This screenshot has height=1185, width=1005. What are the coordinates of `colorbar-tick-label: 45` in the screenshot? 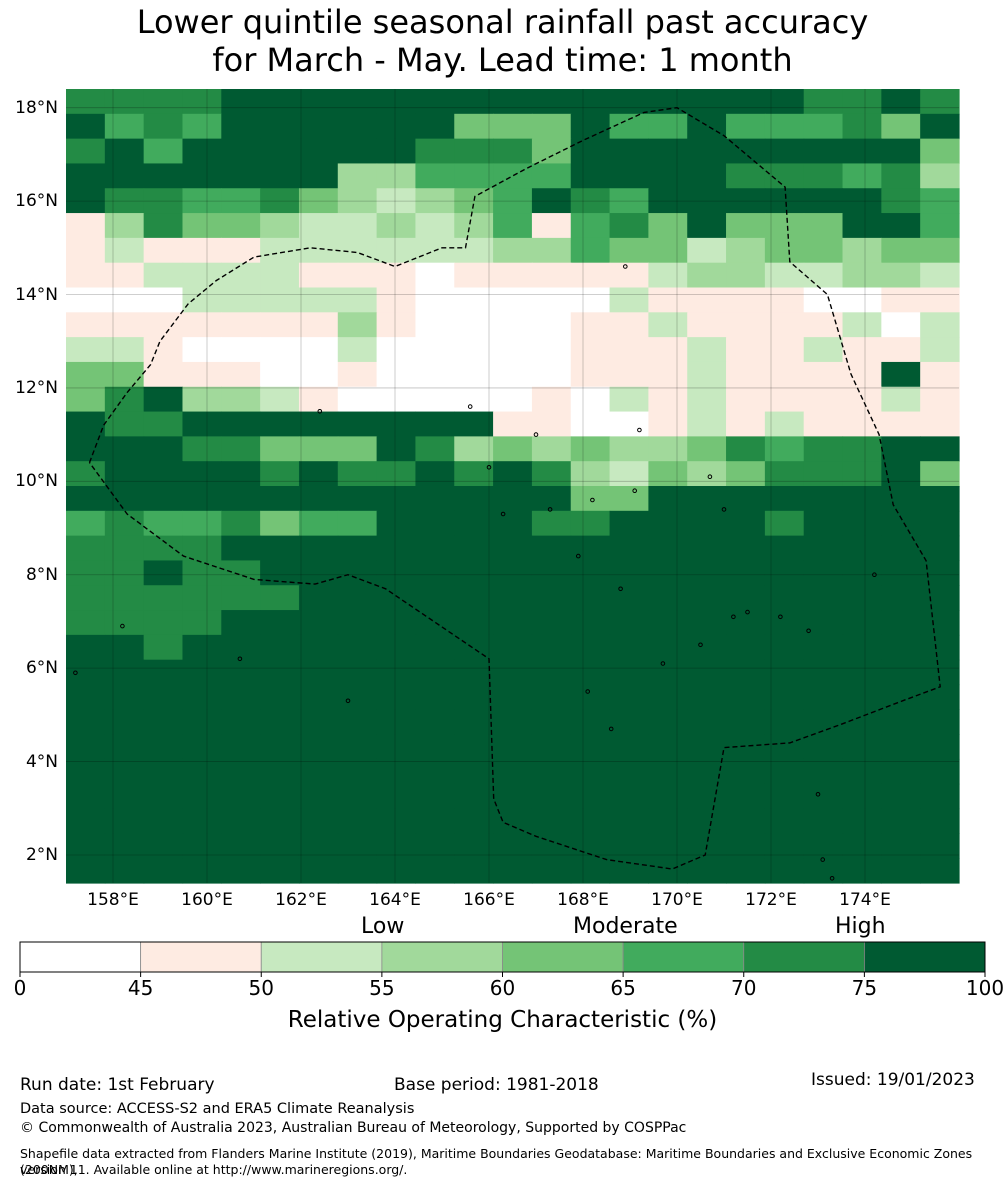 It's located at (140, 988).